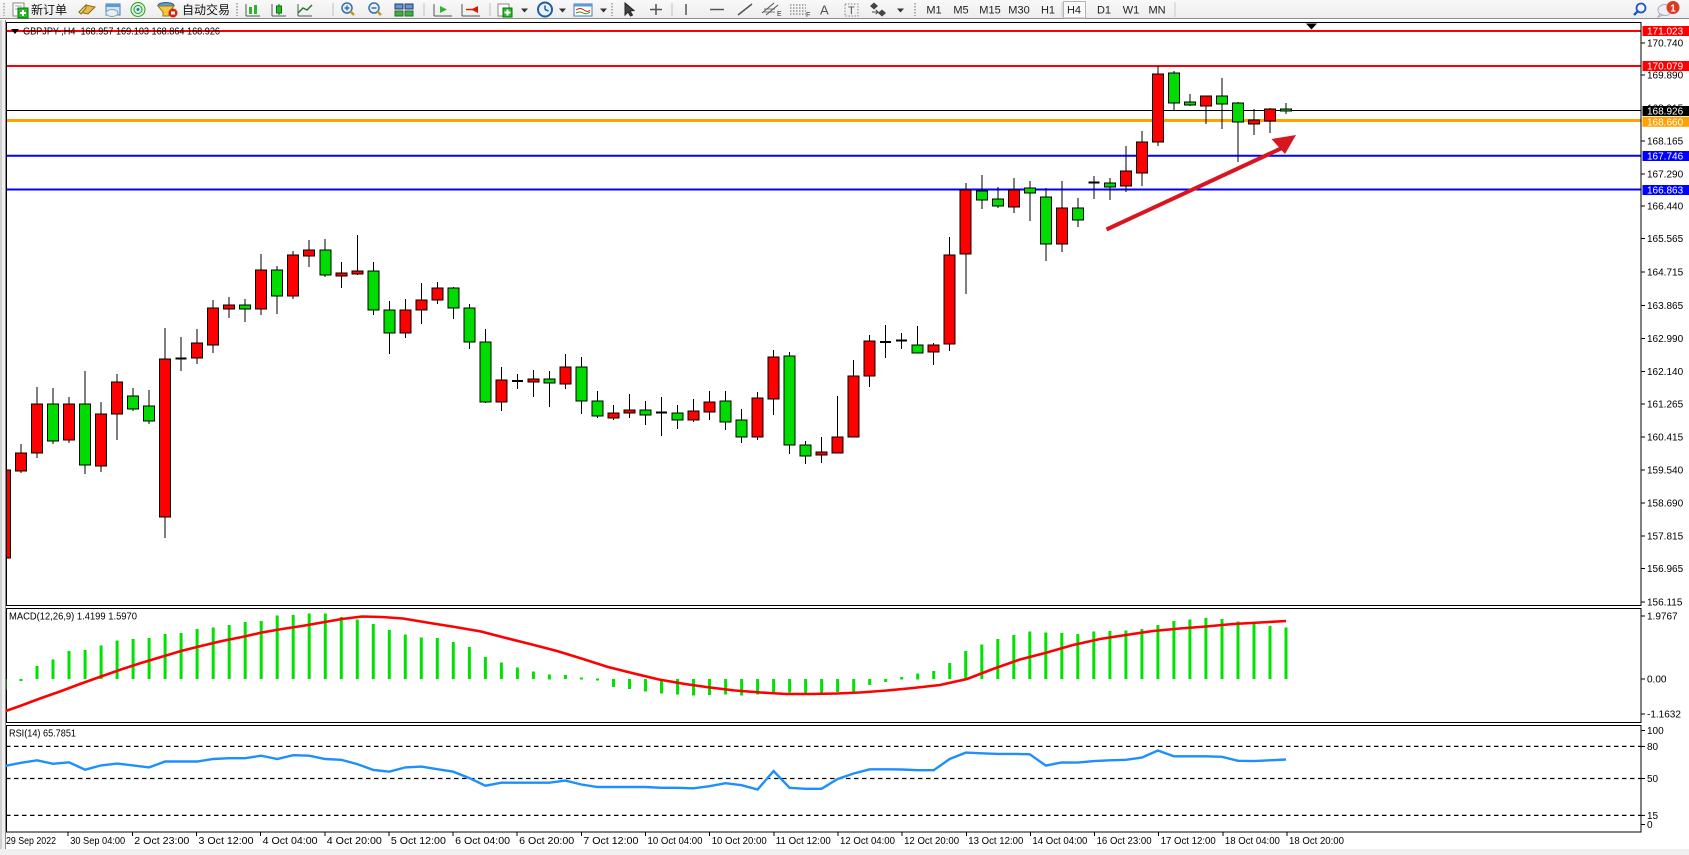 This screenshot has width=1689, height=855. What do you see at coordinates (1665, 122) in the screenshot?
I see `svg-text: 168.660` at bounding box center [1665, 122].